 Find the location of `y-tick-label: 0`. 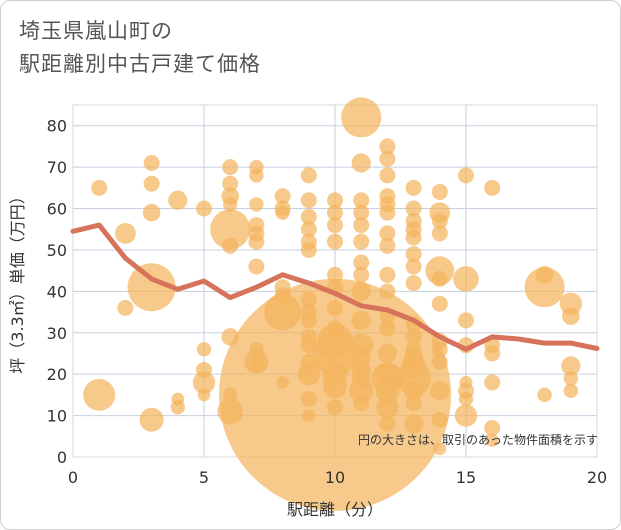

y-tick-label: 0 is located at coordinates (62, 457).